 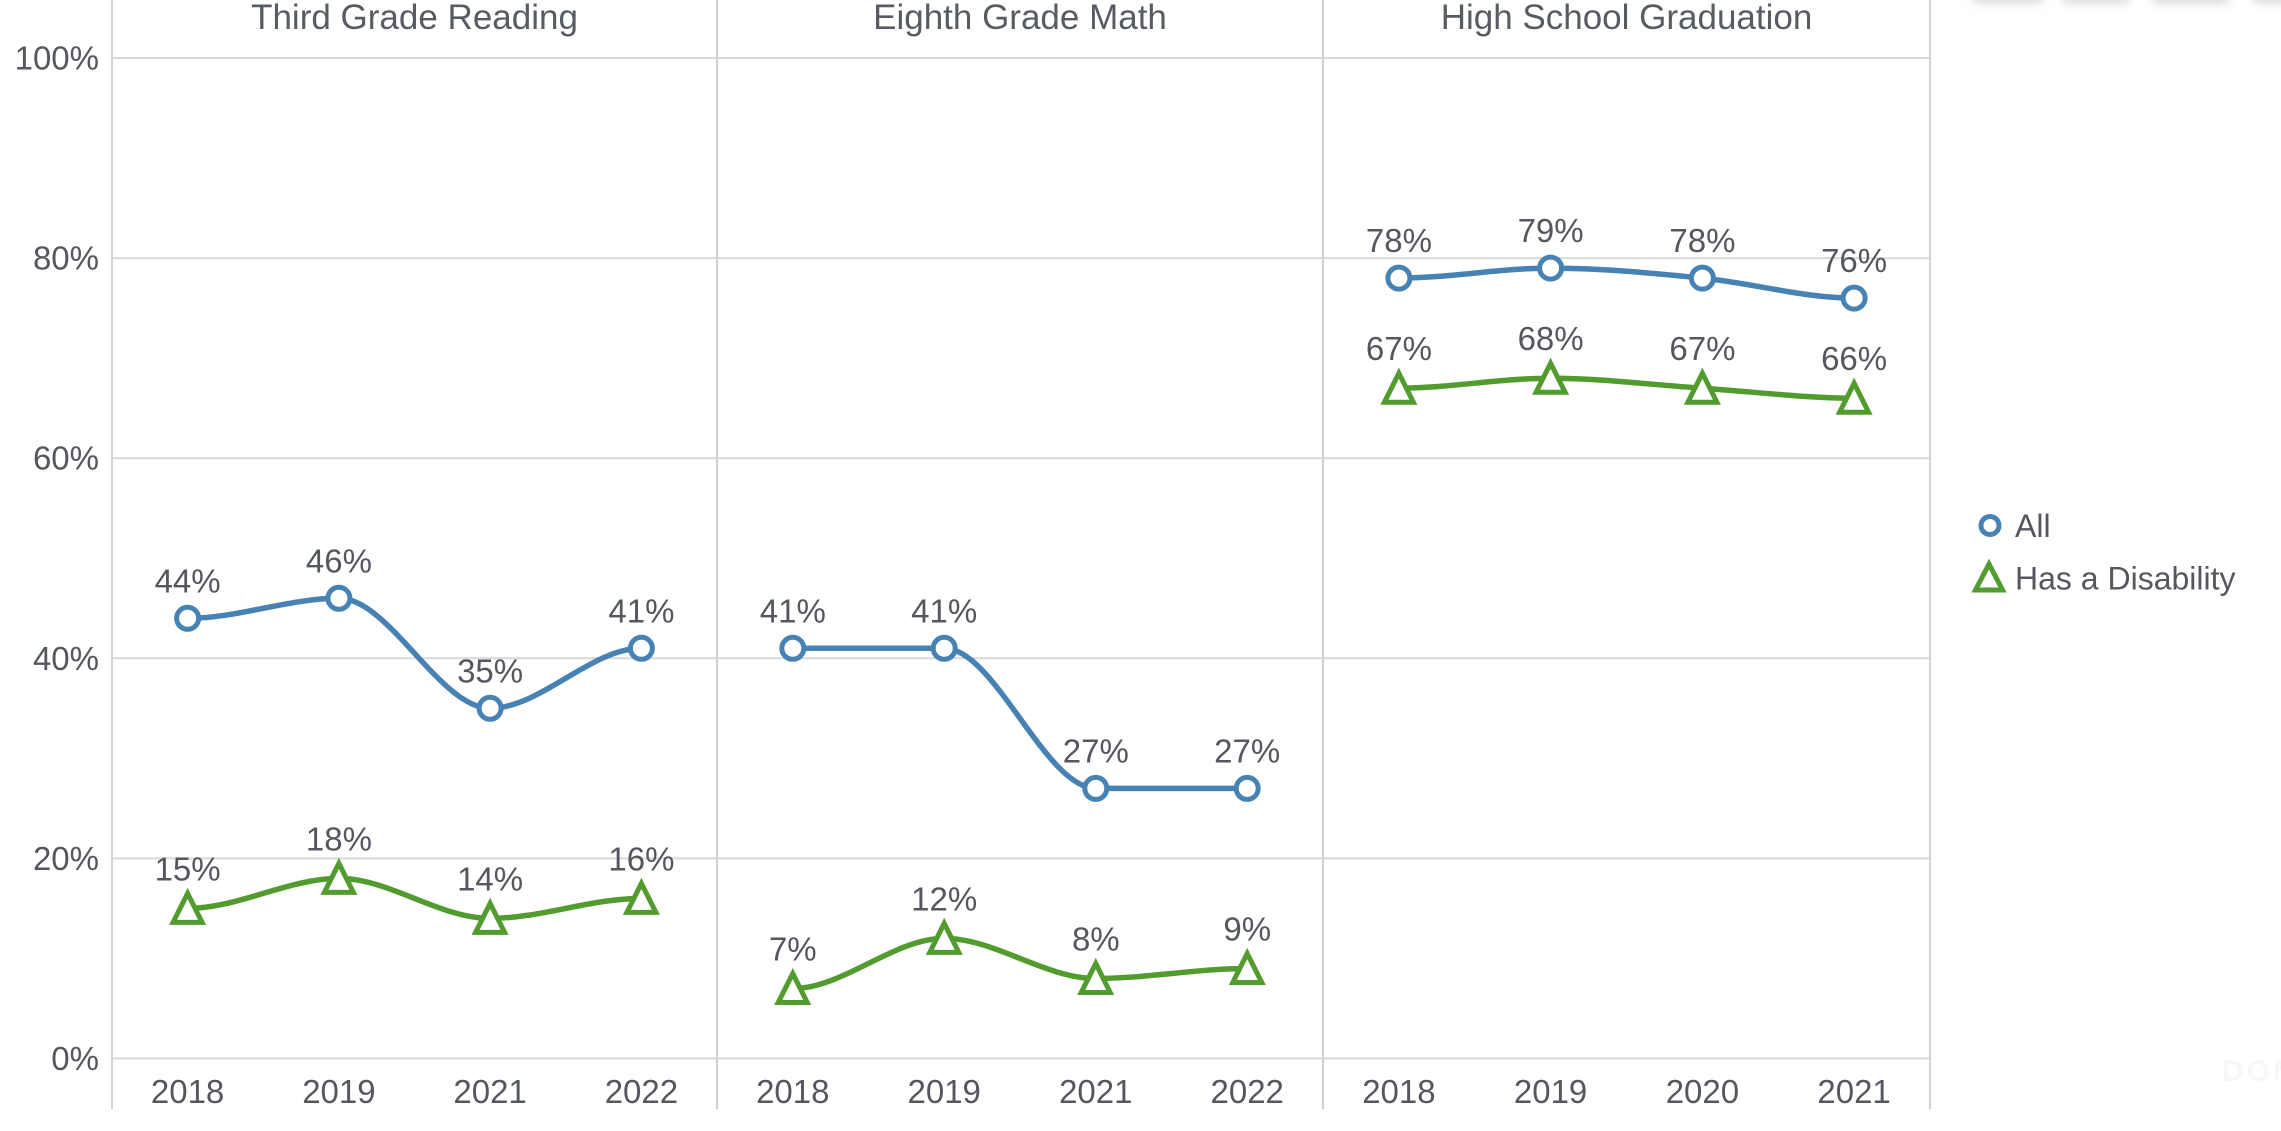 What do you see at coordinates (414, 18) in the screenshot?
I see `svg-text: Third Grade Reading` at bounding box center [414, 18].